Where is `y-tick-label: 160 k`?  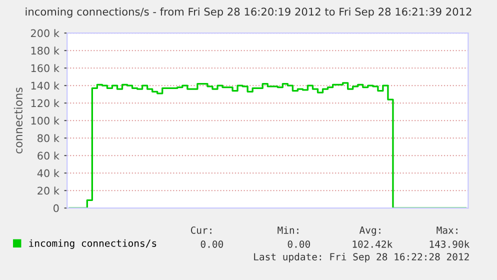 y-tick-label: 160 k is located at coordinates (45, 68).